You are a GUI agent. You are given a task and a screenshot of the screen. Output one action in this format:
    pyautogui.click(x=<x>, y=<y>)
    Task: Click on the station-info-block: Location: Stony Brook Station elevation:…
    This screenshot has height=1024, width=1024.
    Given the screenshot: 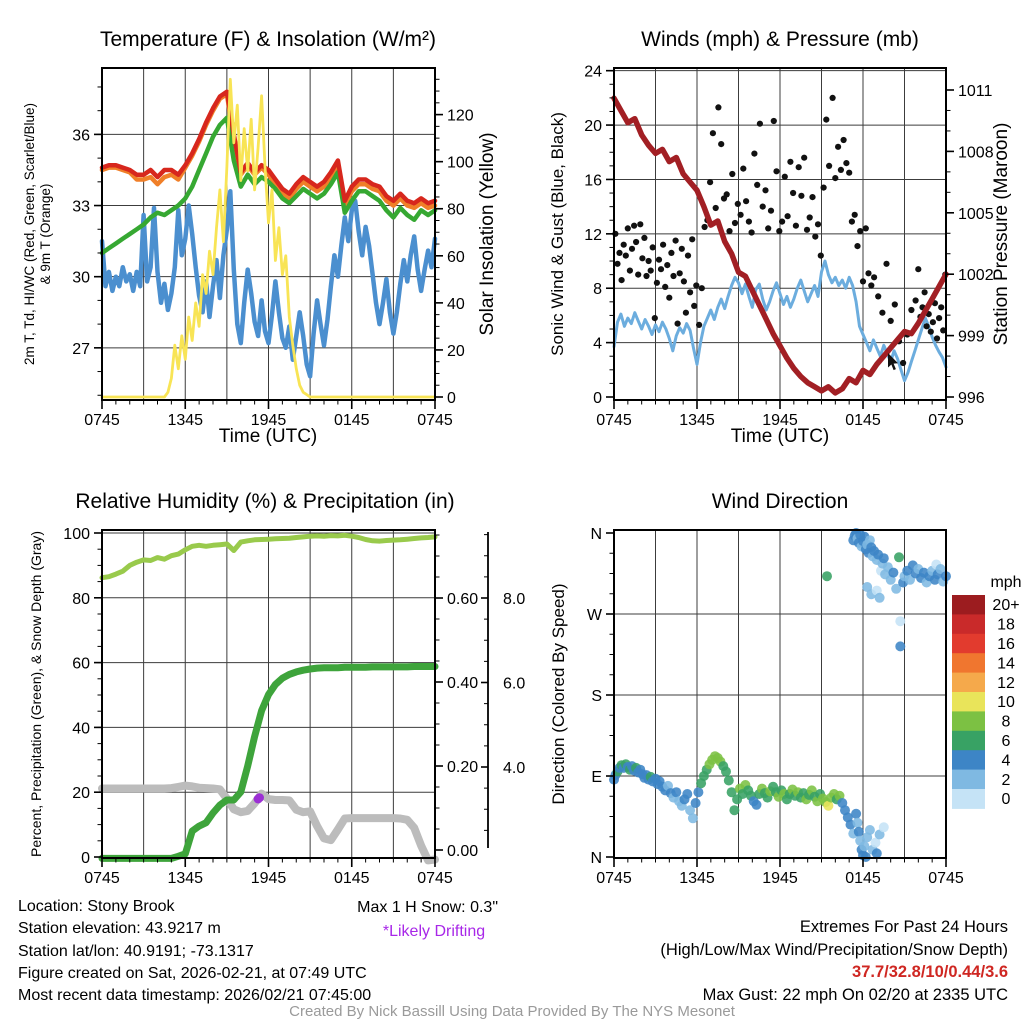 What is the action you would take?
    pyautogui.click(x=258, y=951)
    